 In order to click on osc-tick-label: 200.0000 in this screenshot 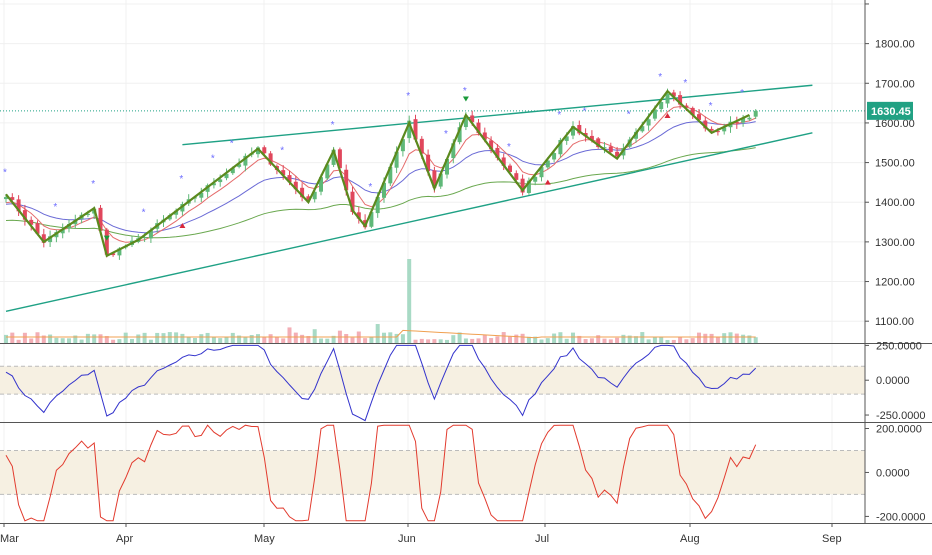, I will do `click(899, 429)`.